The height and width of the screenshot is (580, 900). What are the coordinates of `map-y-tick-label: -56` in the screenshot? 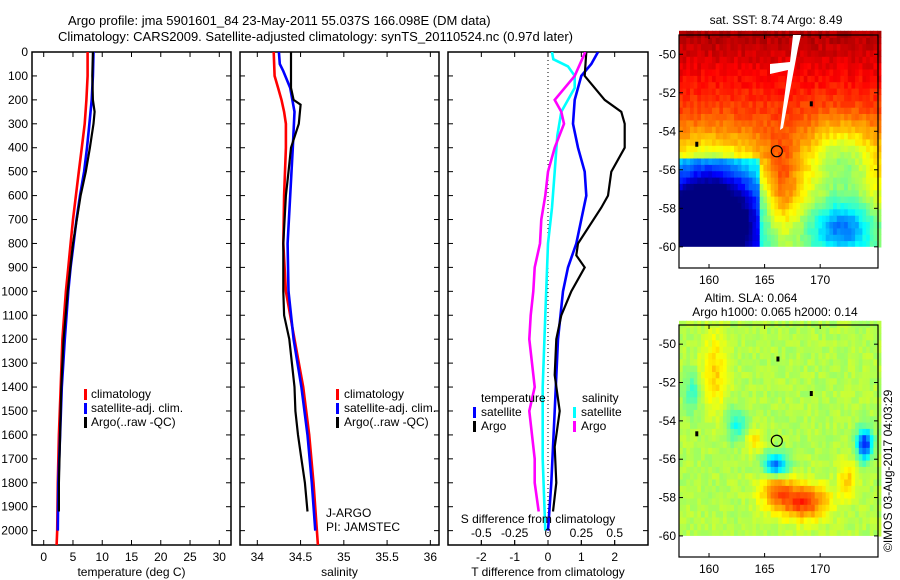 It's located at (668, 170).